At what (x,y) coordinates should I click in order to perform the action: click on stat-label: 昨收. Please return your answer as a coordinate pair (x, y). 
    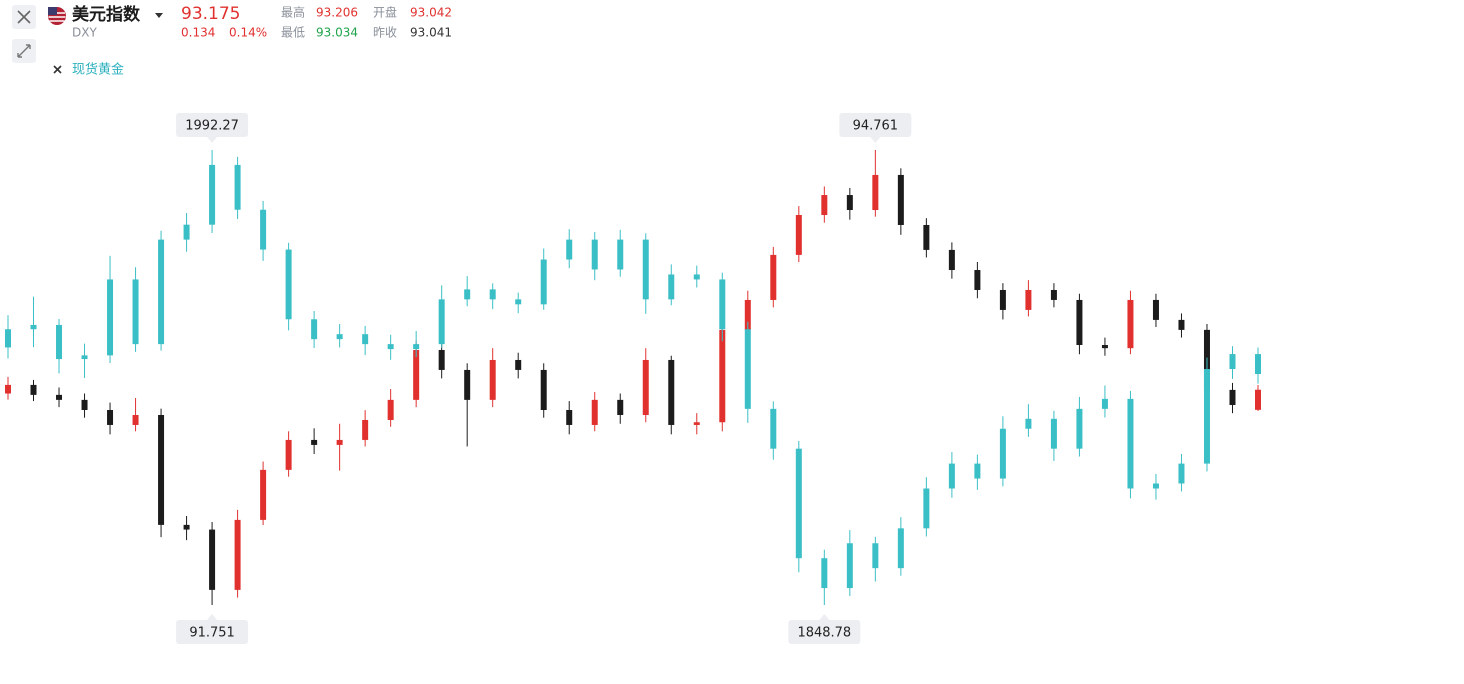
    Looking at the image, I should click on (385, 33).